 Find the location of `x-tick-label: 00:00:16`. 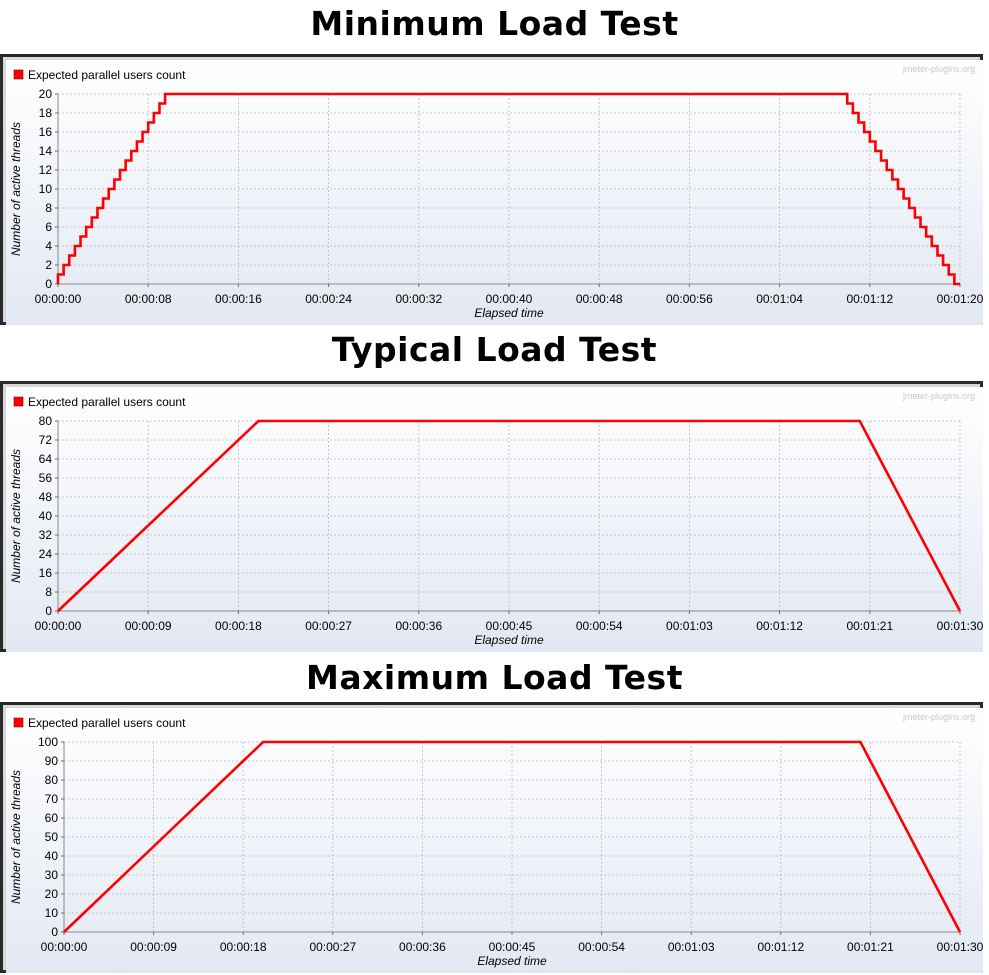

x-tick-label: 00:00:16 is located at coordinates (238, 299).